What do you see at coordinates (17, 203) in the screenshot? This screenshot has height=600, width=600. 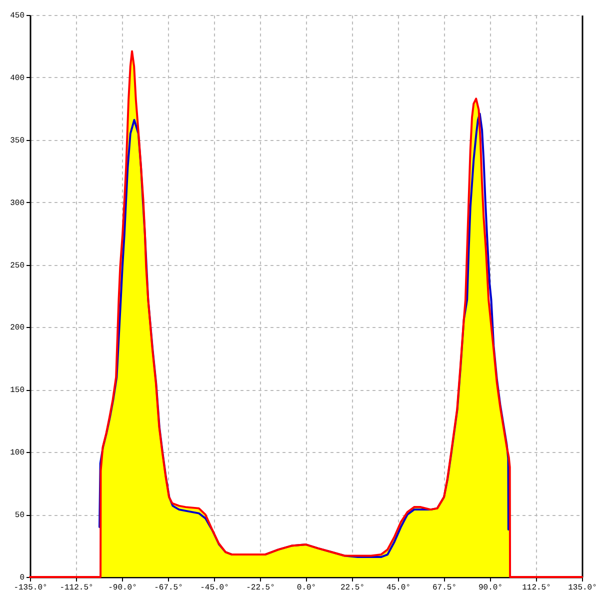 I see `y-tick-label: 300` at bounding box center [17, 203].